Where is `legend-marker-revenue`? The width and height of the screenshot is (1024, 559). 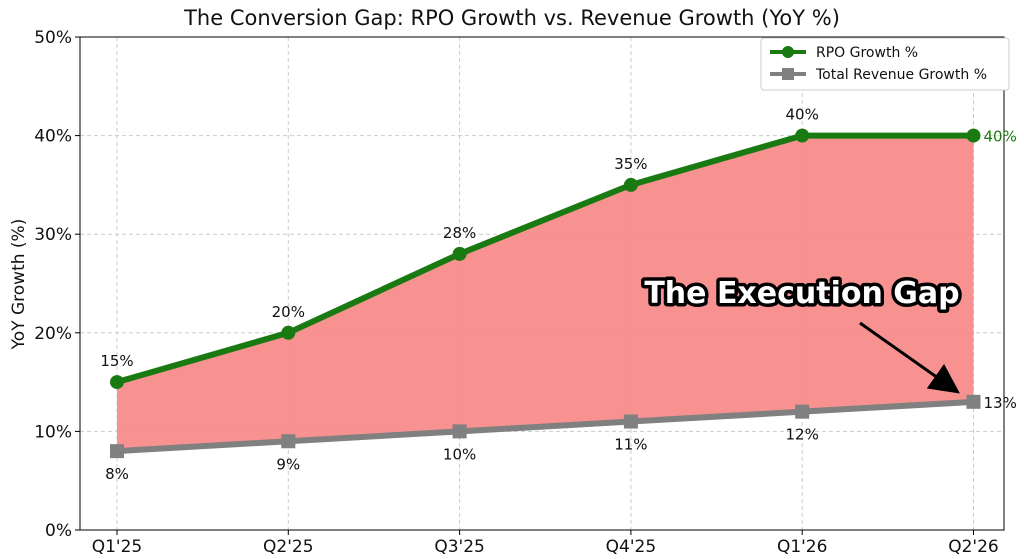
legend-marker-revenue is located at coordinates (788, 74).